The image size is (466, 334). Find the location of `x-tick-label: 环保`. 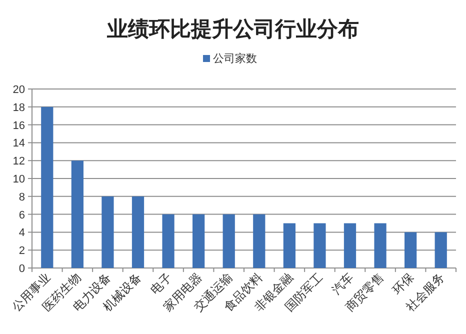

x-tick-label: 环保 is located at coordinates (403, 284).